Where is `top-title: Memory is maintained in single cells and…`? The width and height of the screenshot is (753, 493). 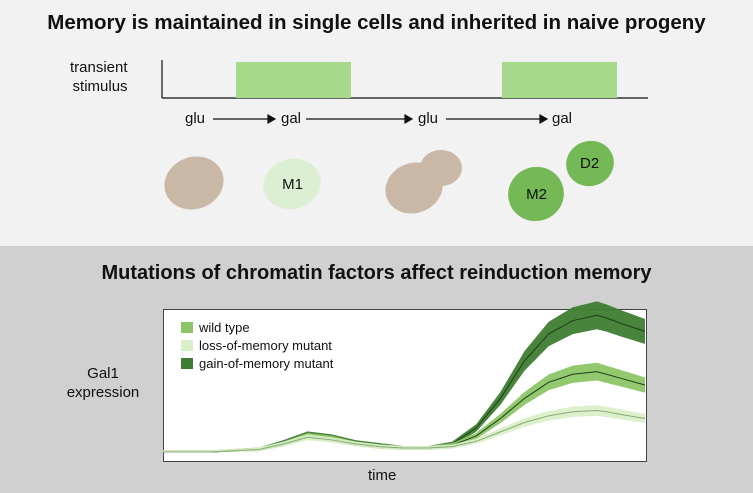 top-title: Memory is maintained in single cells and… is located at coordinates (376, 22).